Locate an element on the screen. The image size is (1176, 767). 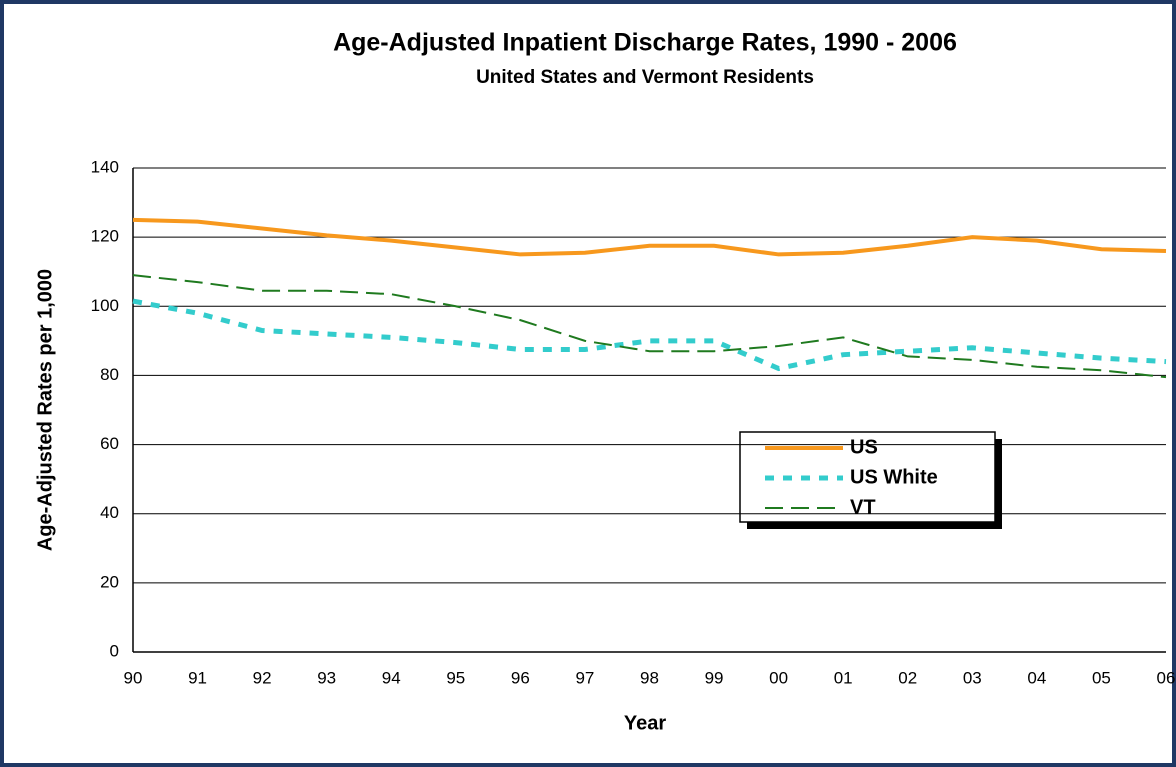
legend-label: US is located at coordinates (864, 447).